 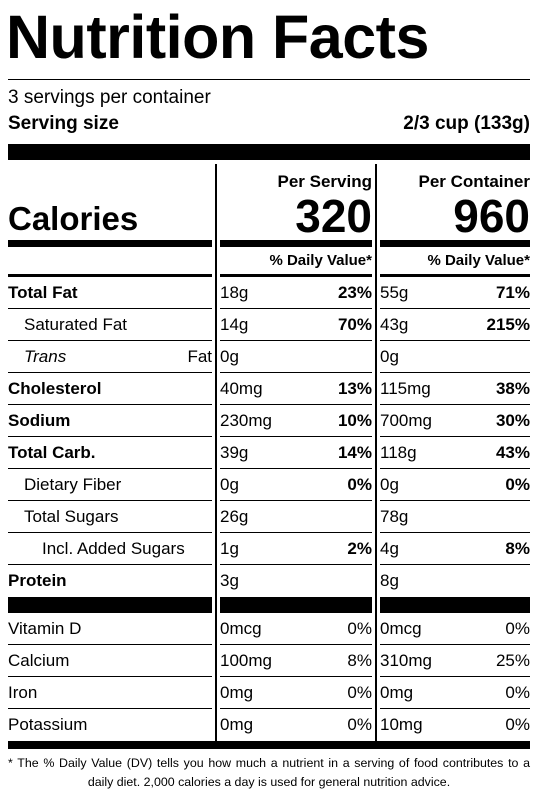 I want to click on serving-size: 2/3 cup (133g), so click(x=466, y=123).